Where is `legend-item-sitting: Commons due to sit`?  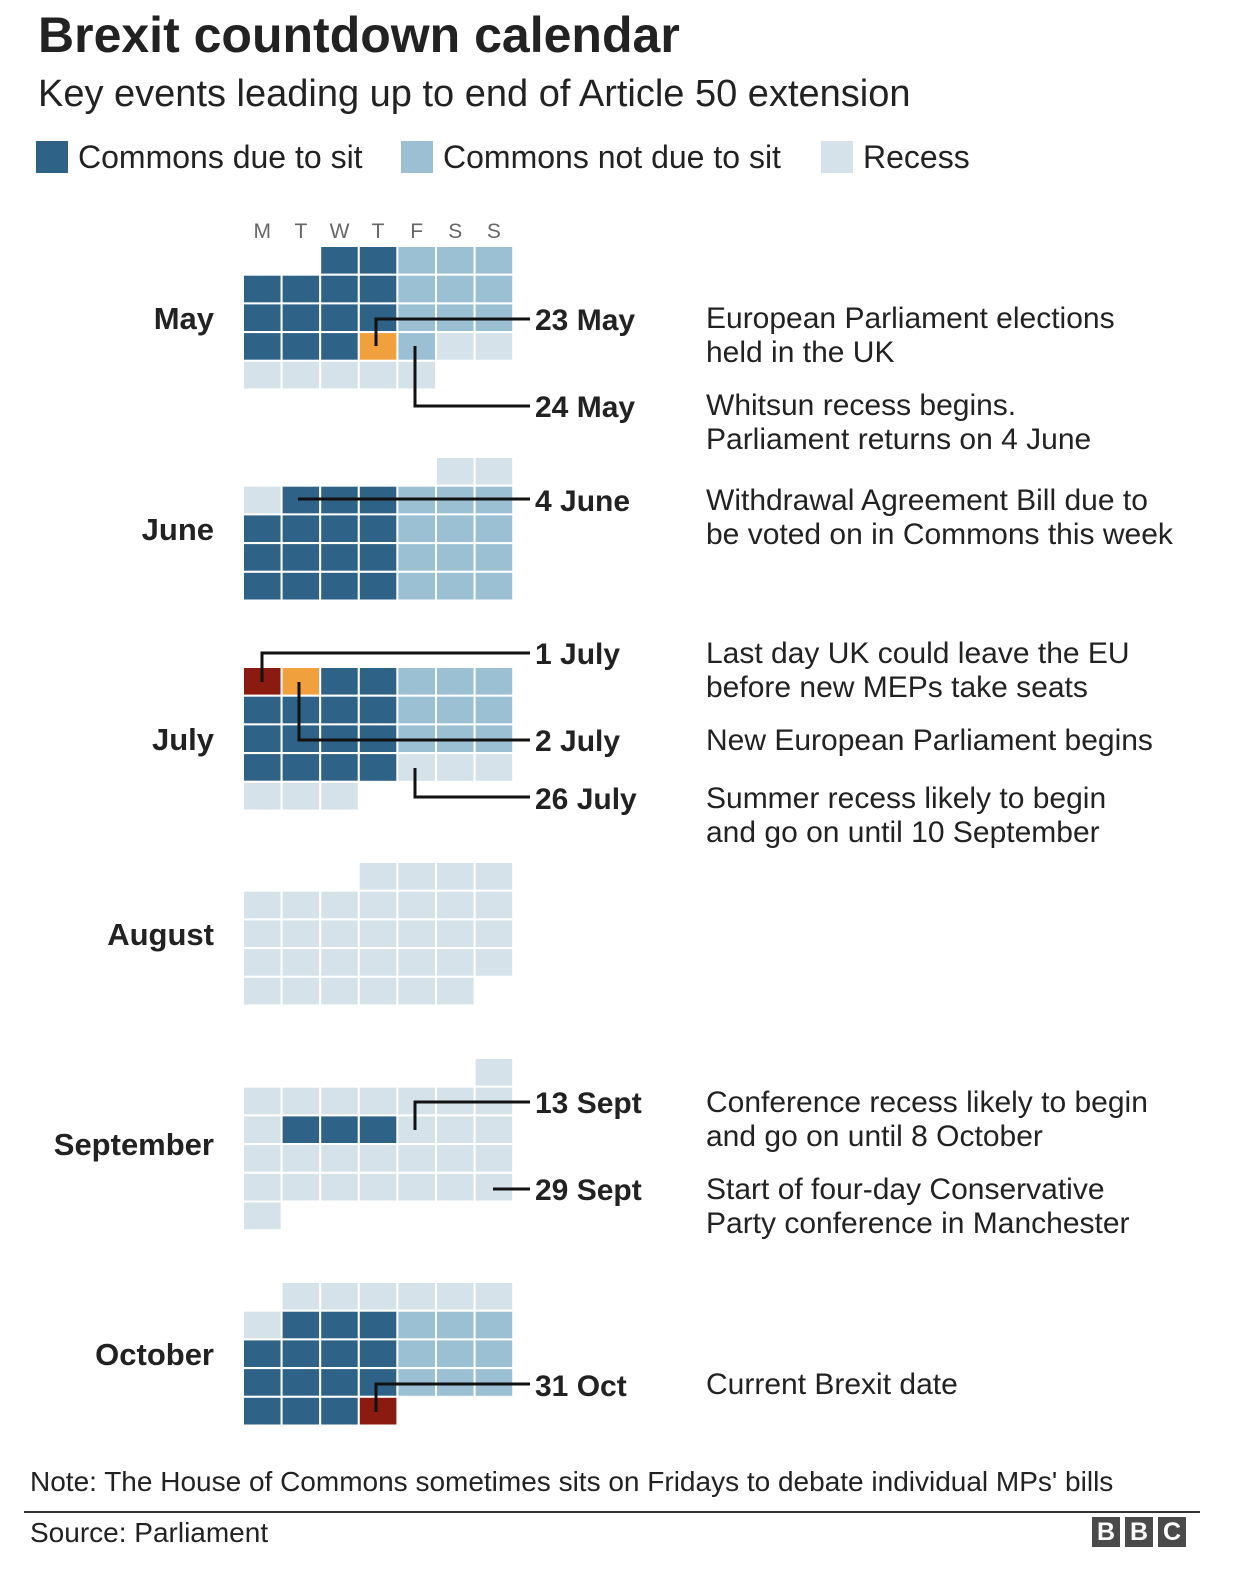
legend-item-sitting: Commons due to sit is located at coordinates (199, 157).